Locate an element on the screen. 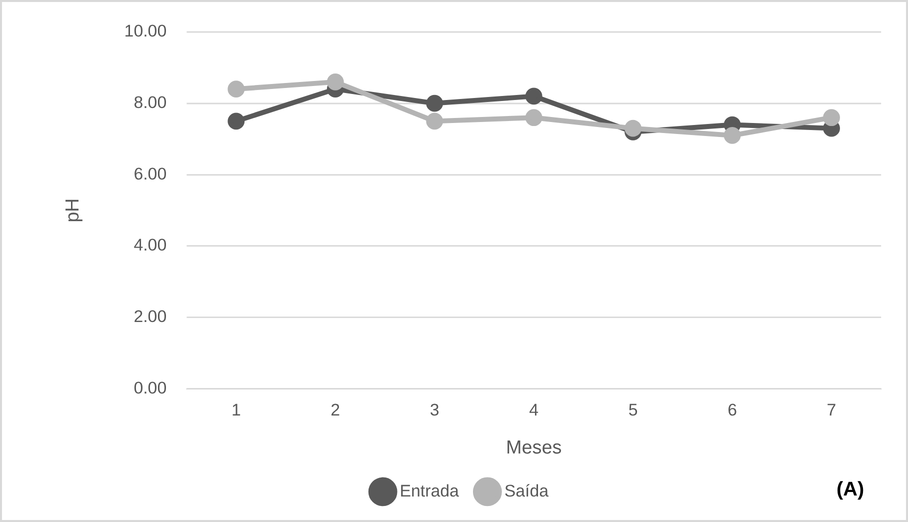 This screenshot has height=522, width=908. y-tick-label: 6.00 is located at coordinates (150, 174).